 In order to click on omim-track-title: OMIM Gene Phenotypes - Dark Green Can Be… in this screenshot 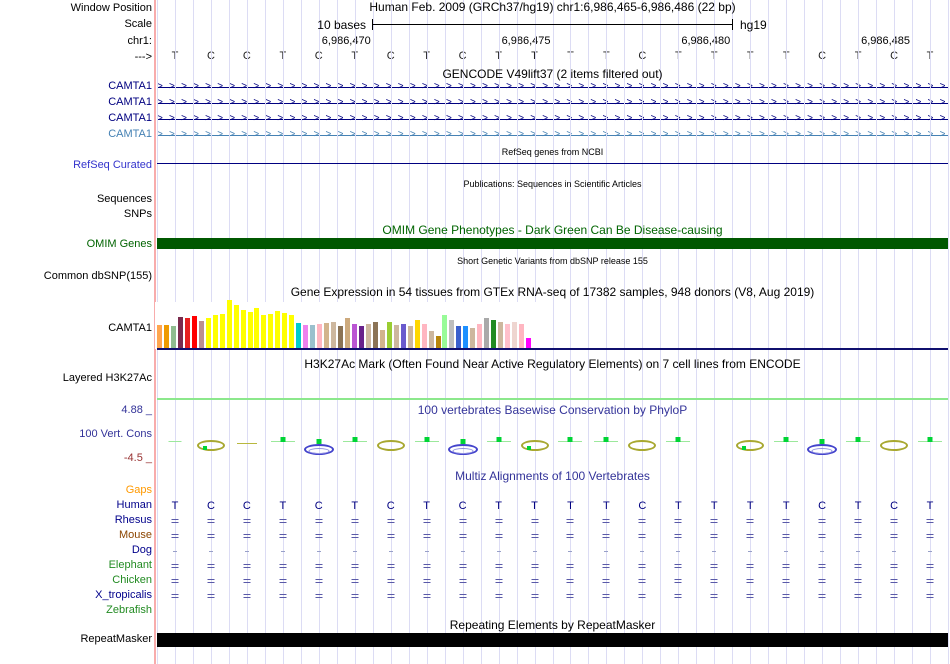, I will do `click(552, 230)`.